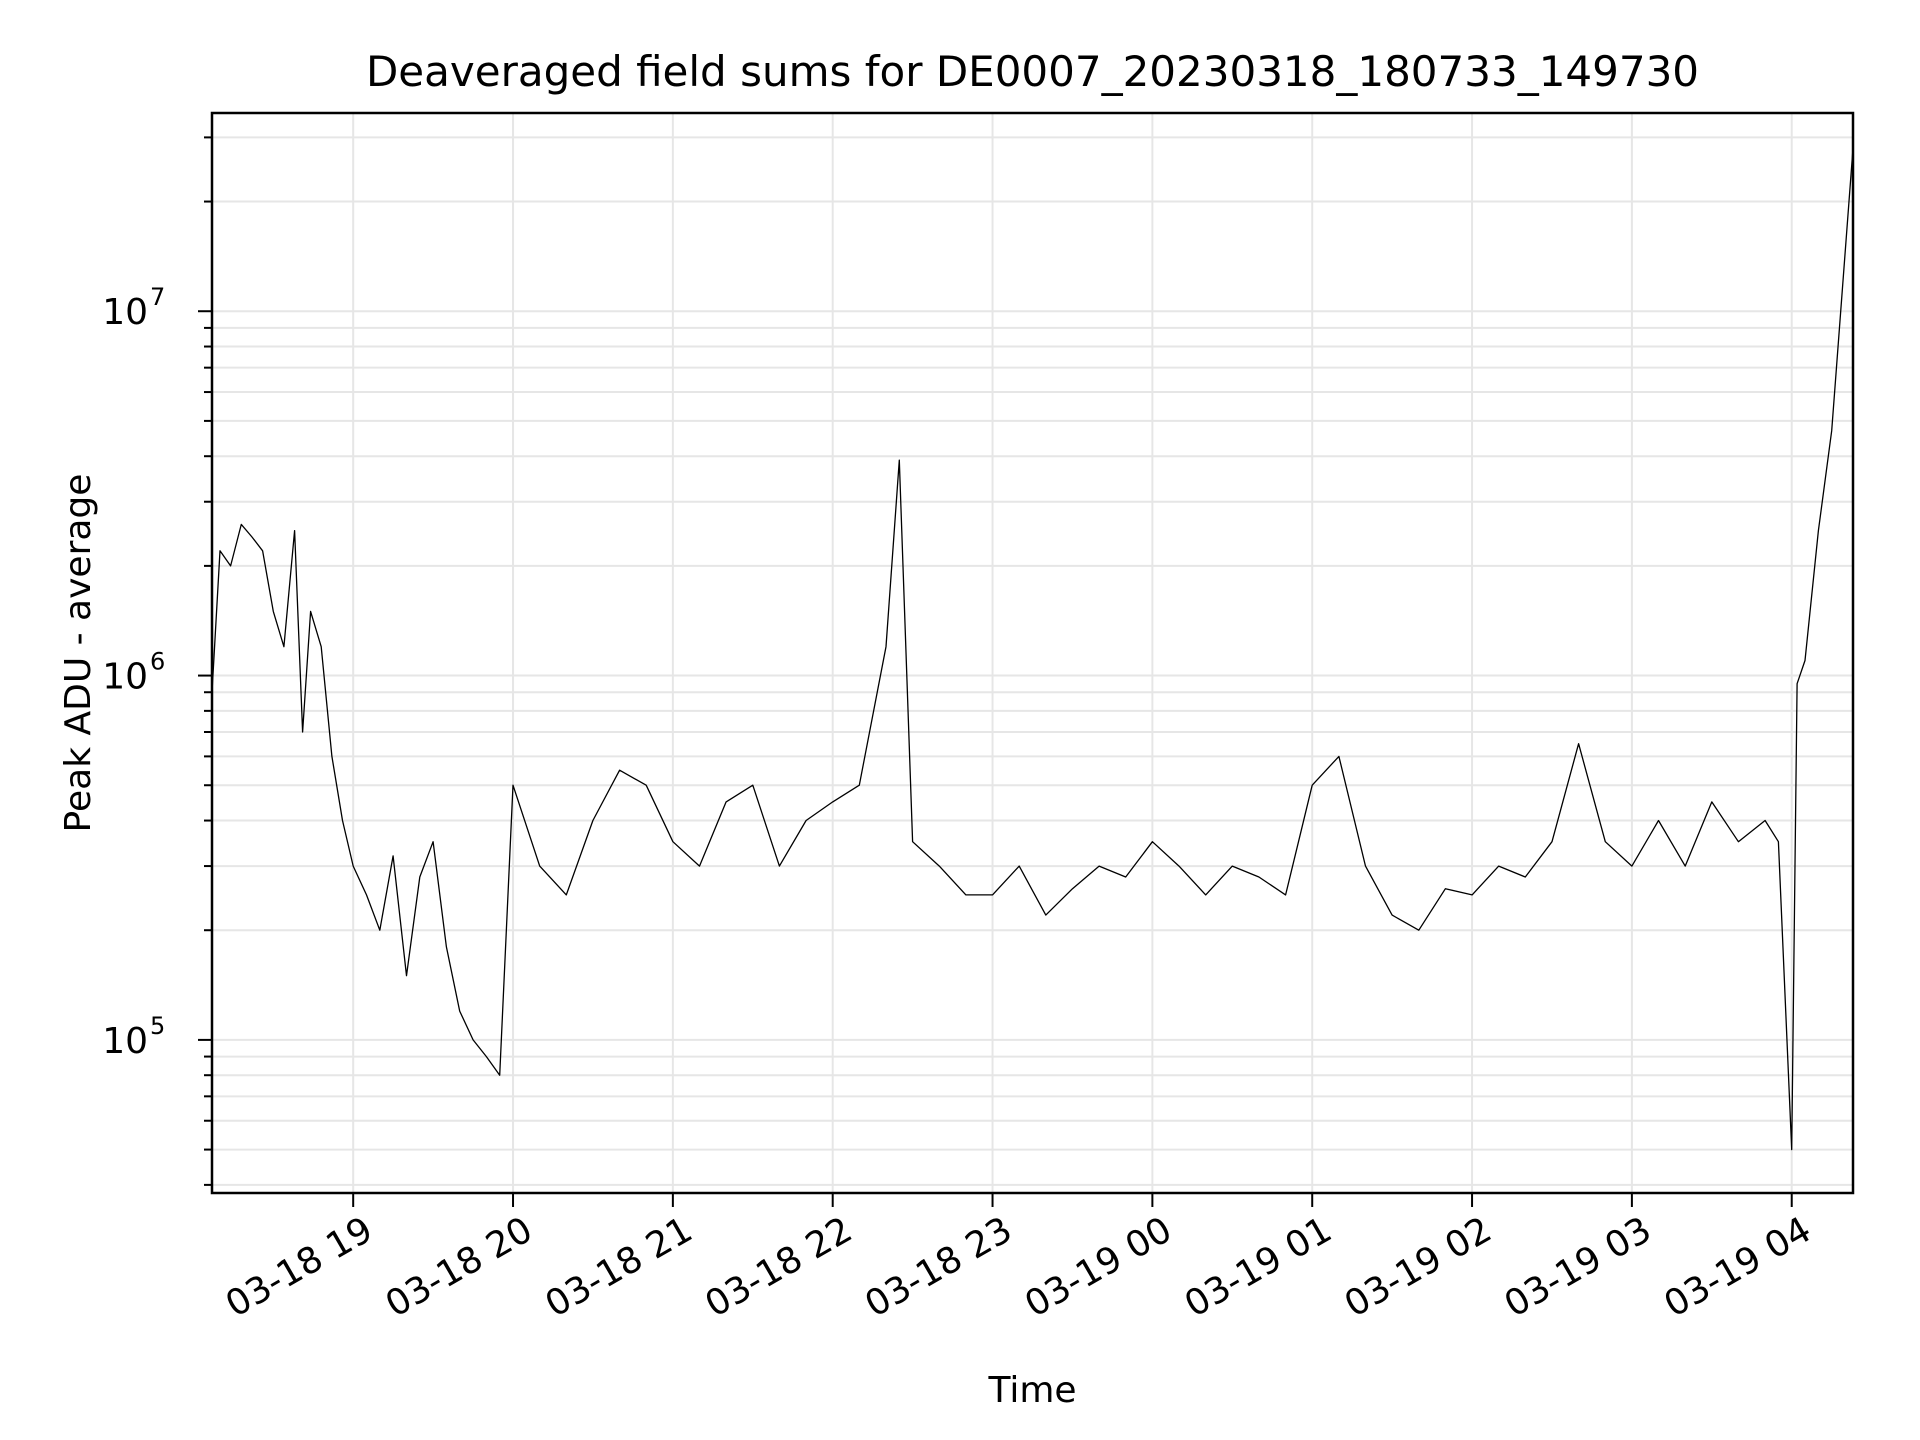 This screenshot has width=1920, height=1440. Describe the element at coordinates (1031, 1390) in the screenshot. I see `x-axis-label: Time` at that location.